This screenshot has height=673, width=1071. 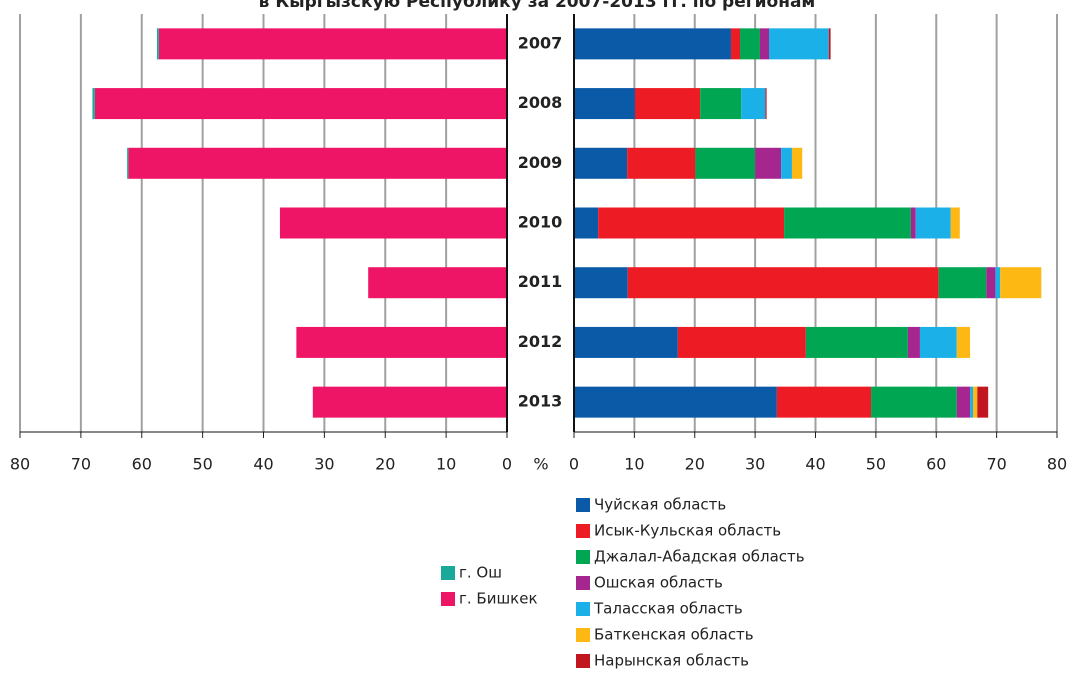 What do you see at coordinates (540, 341) in the screenshot?
I see `category-label: 2012` at bounding box center [540, 341].